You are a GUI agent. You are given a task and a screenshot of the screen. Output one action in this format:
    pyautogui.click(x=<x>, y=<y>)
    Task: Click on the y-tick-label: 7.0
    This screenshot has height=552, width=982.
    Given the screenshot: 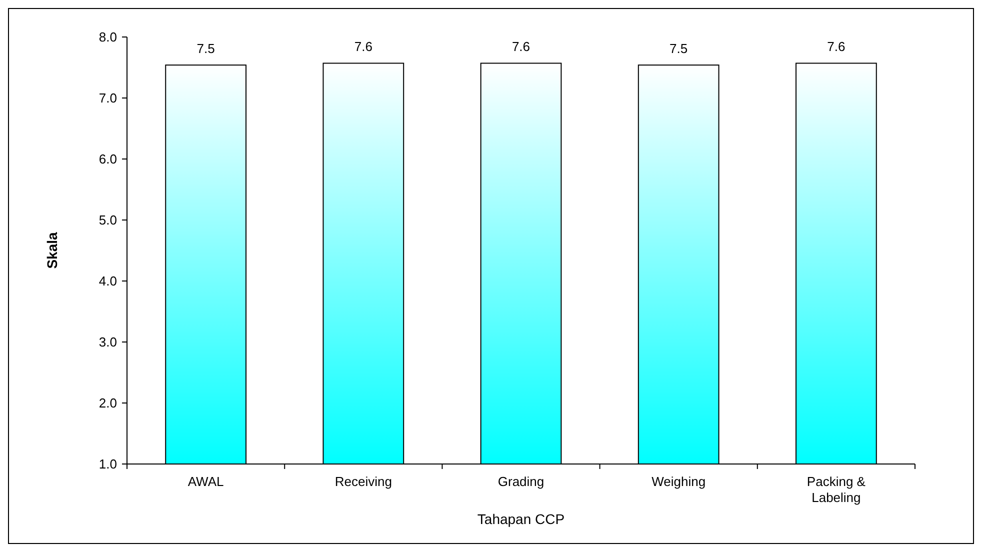 What is the action you would take?
    pyautogui.click(x=107, y=98)
    